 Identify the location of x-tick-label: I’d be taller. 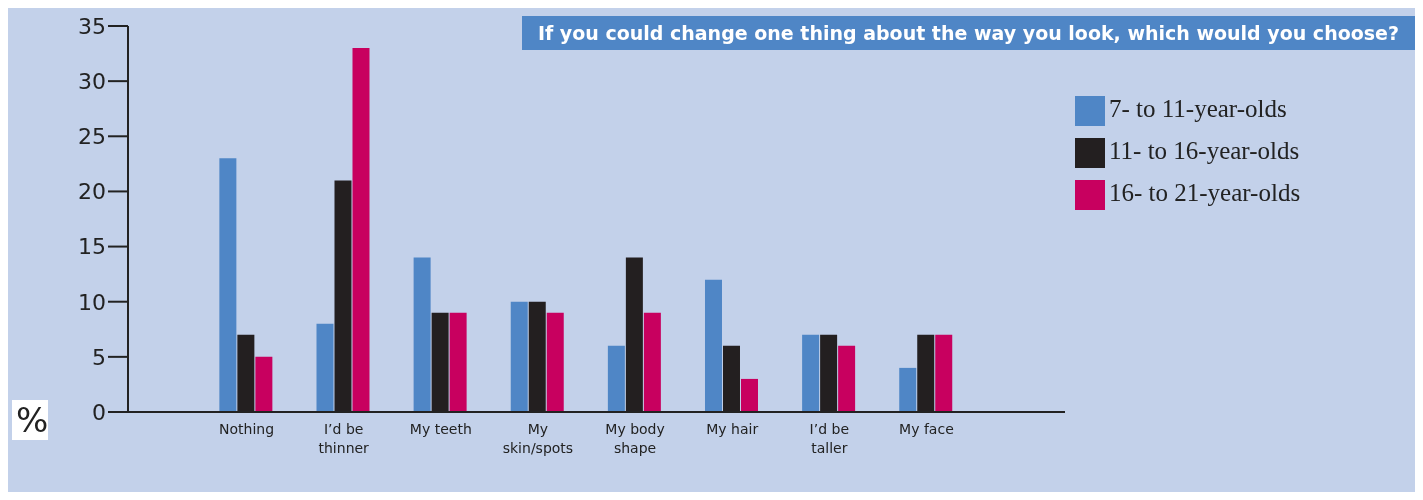
(829, 438).